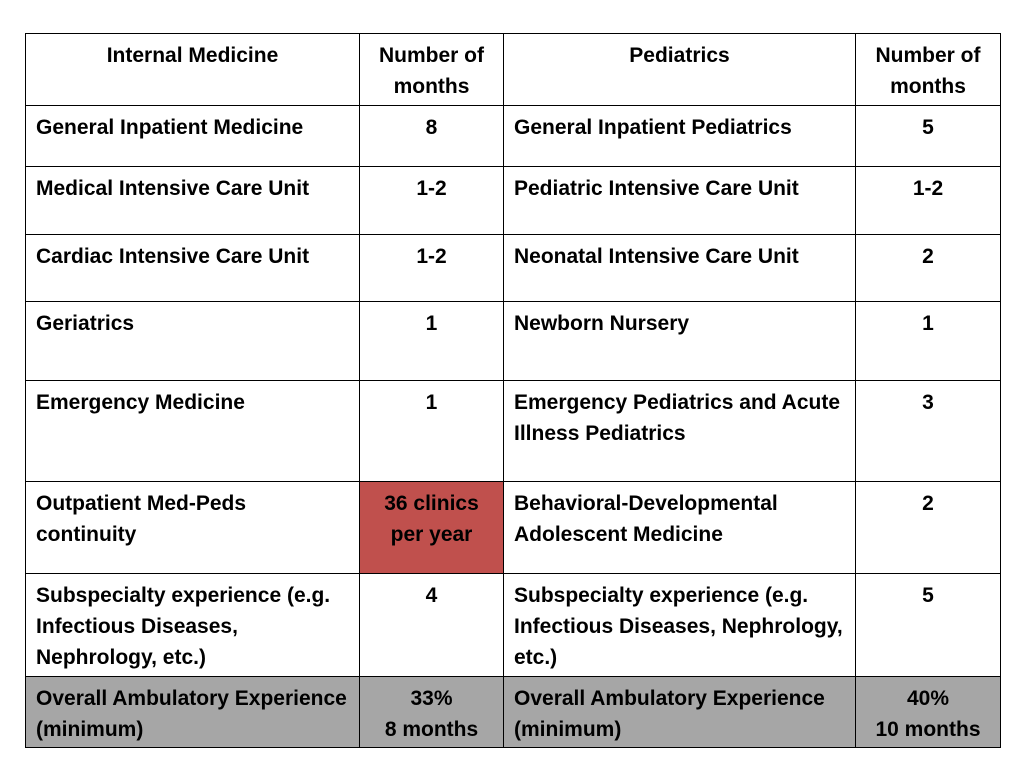  What do you see at coordinates (928, 200) in the screenshot?
I see `peds-months-cell: 1-2` at bounding box center [928, 200].